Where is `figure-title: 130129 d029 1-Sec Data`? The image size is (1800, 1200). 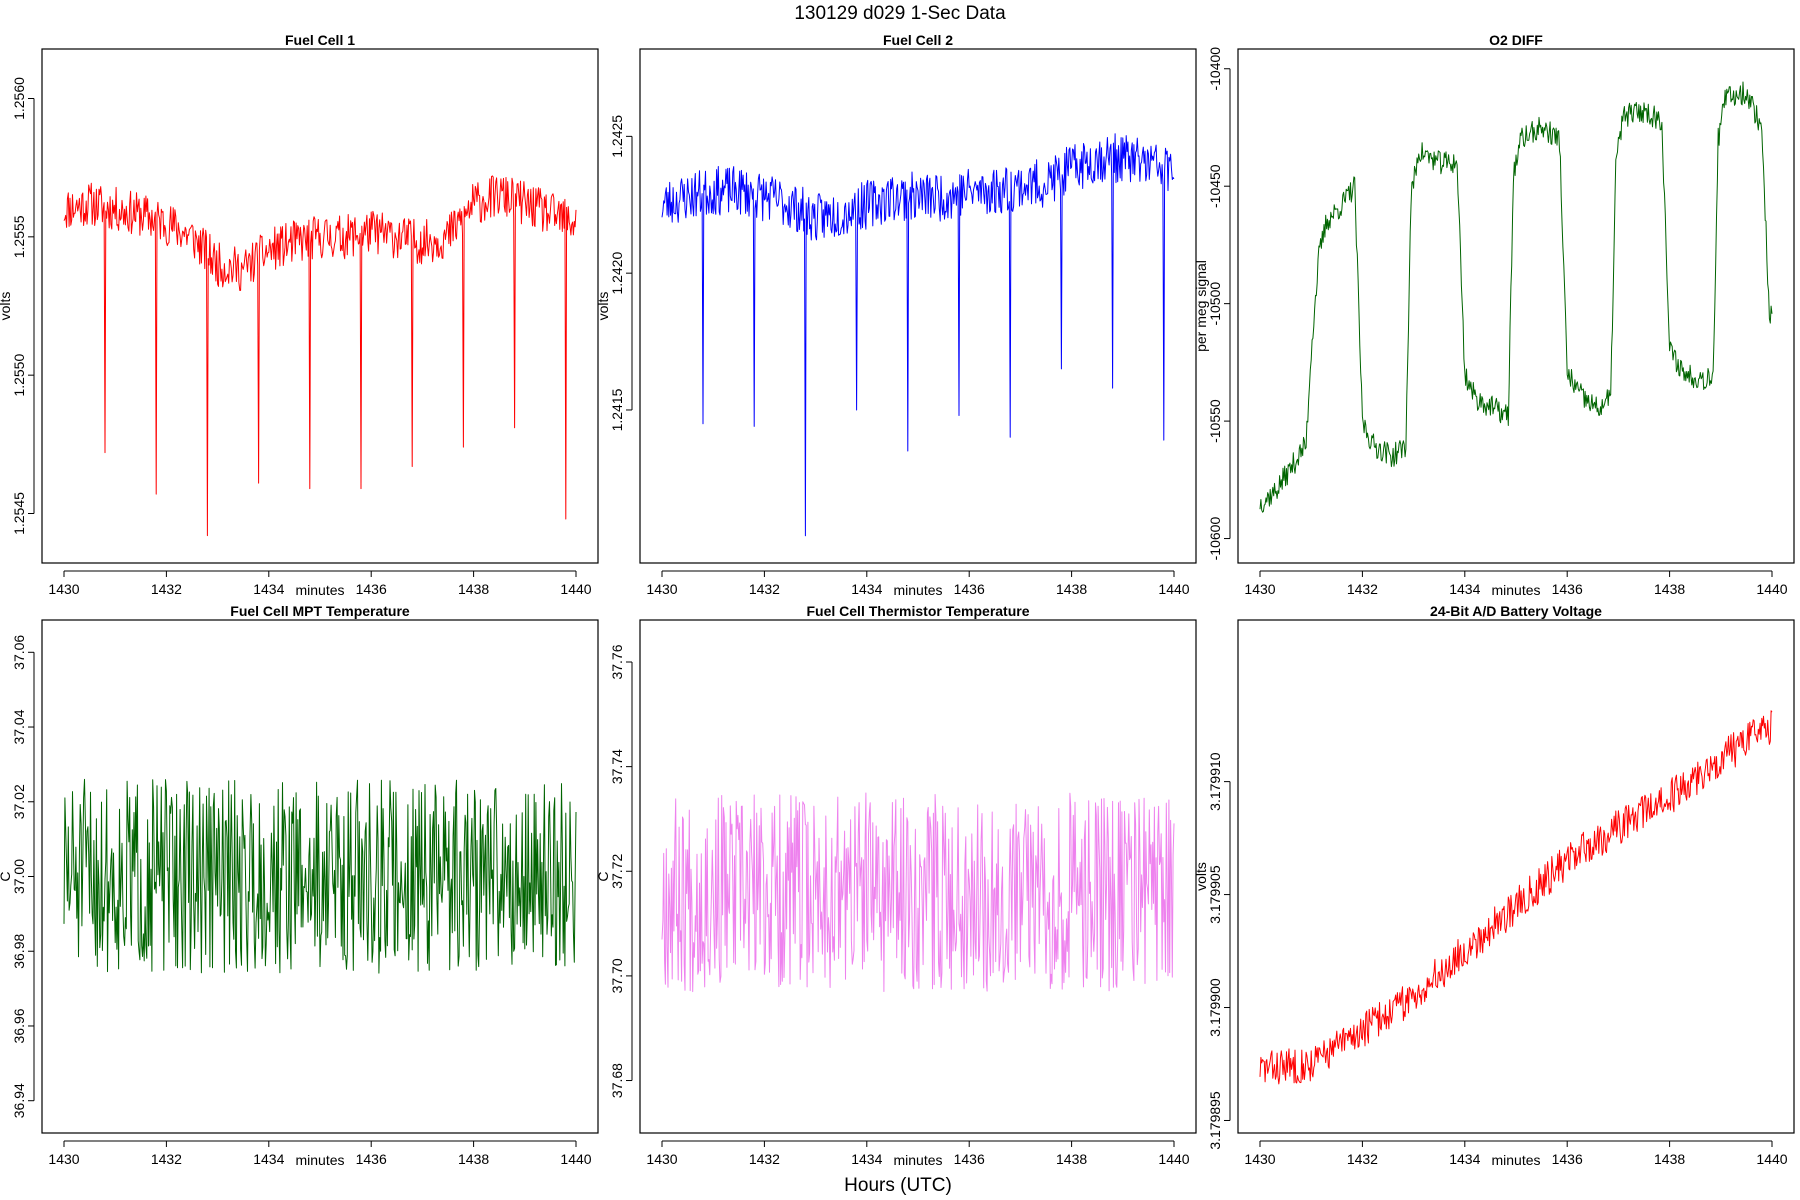
figure-title: 130129 d029 1-Sec Data is located at coordinates (900, 13).